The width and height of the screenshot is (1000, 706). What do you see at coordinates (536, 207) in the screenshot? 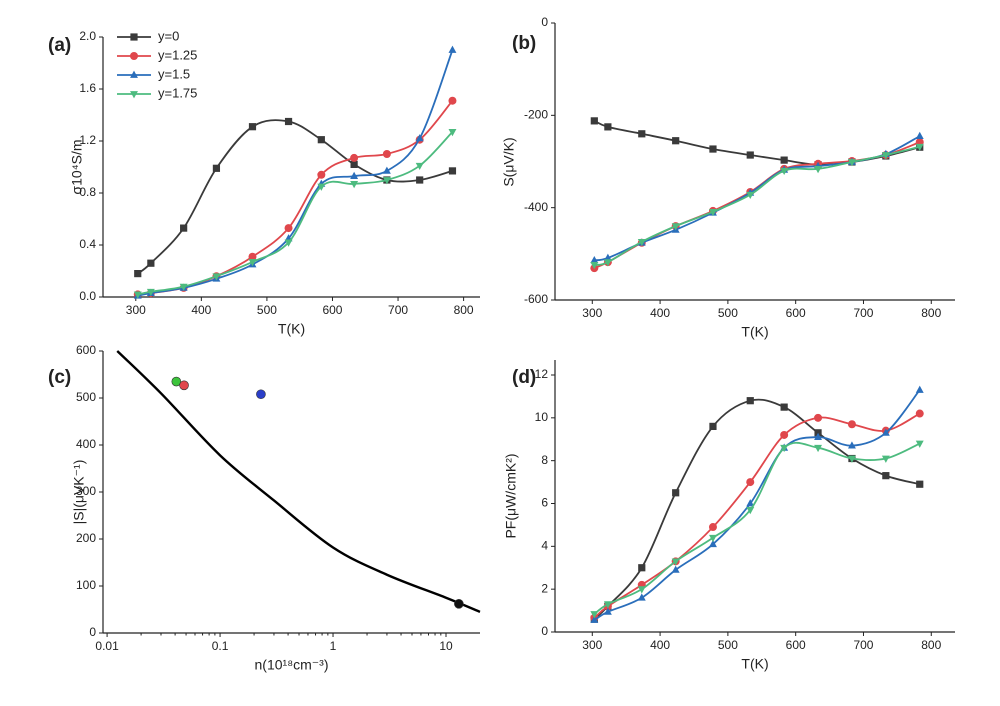
I see `y-tick-label: -400` at bounding box center [536, 207].